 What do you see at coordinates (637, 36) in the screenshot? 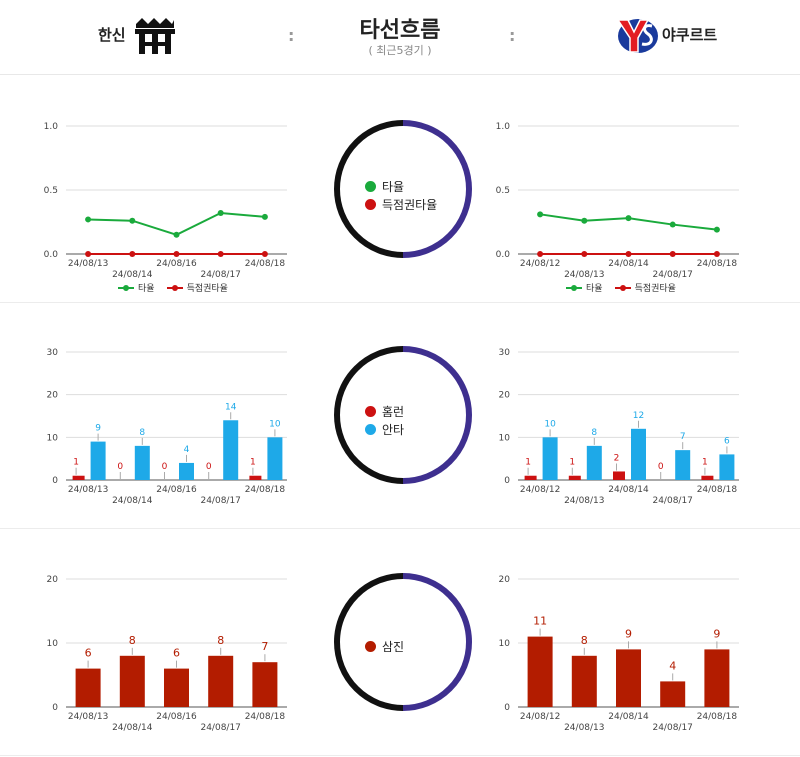
I see `away-team-logo-icon` at bounding box center [637, 36].